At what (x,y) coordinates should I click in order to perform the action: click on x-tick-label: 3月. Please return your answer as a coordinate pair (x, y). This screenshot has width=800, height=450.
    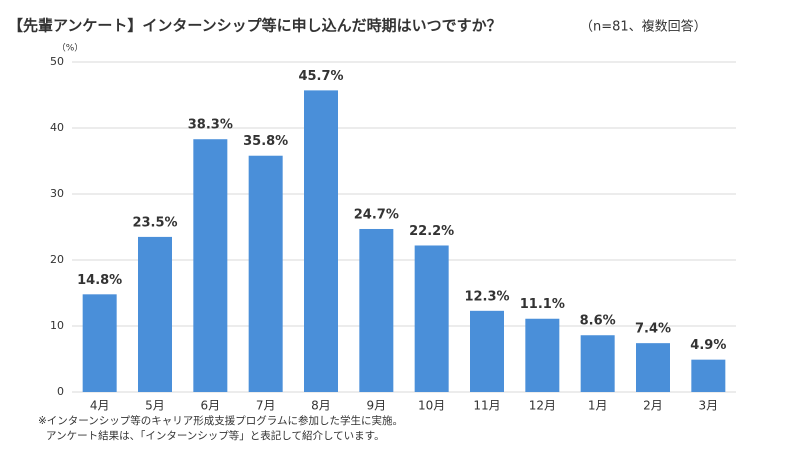
    Looking at the image, I should click on (709, 406).